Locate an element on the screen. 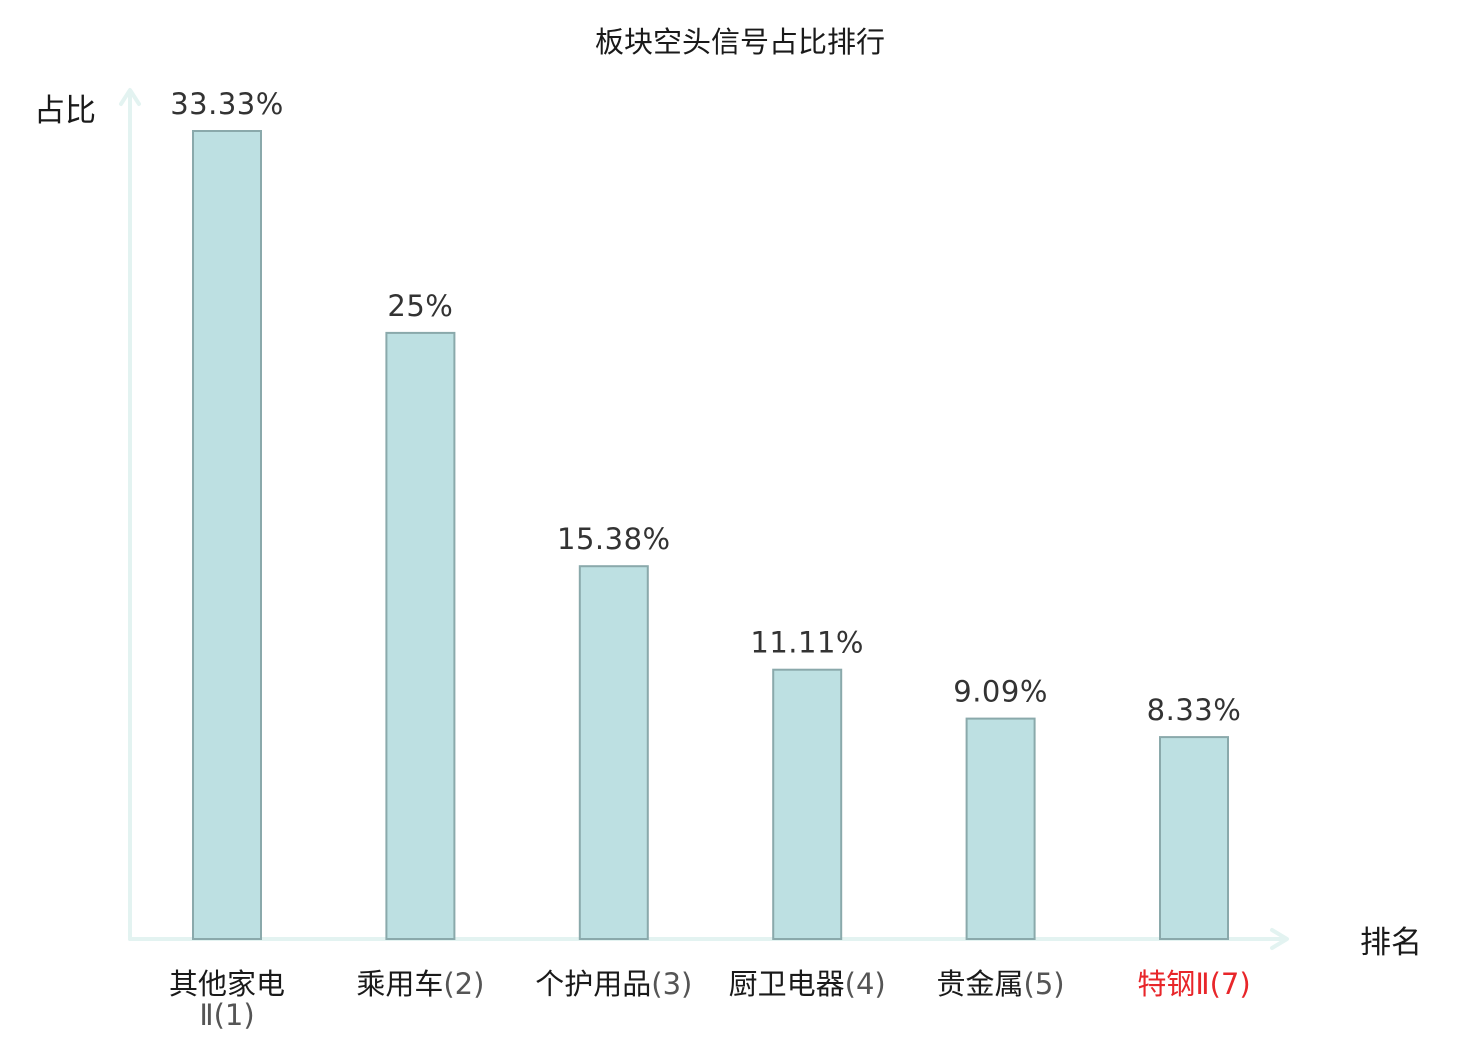  svg-text: 厨卫电器(4) is located at coordinates (807, 984).